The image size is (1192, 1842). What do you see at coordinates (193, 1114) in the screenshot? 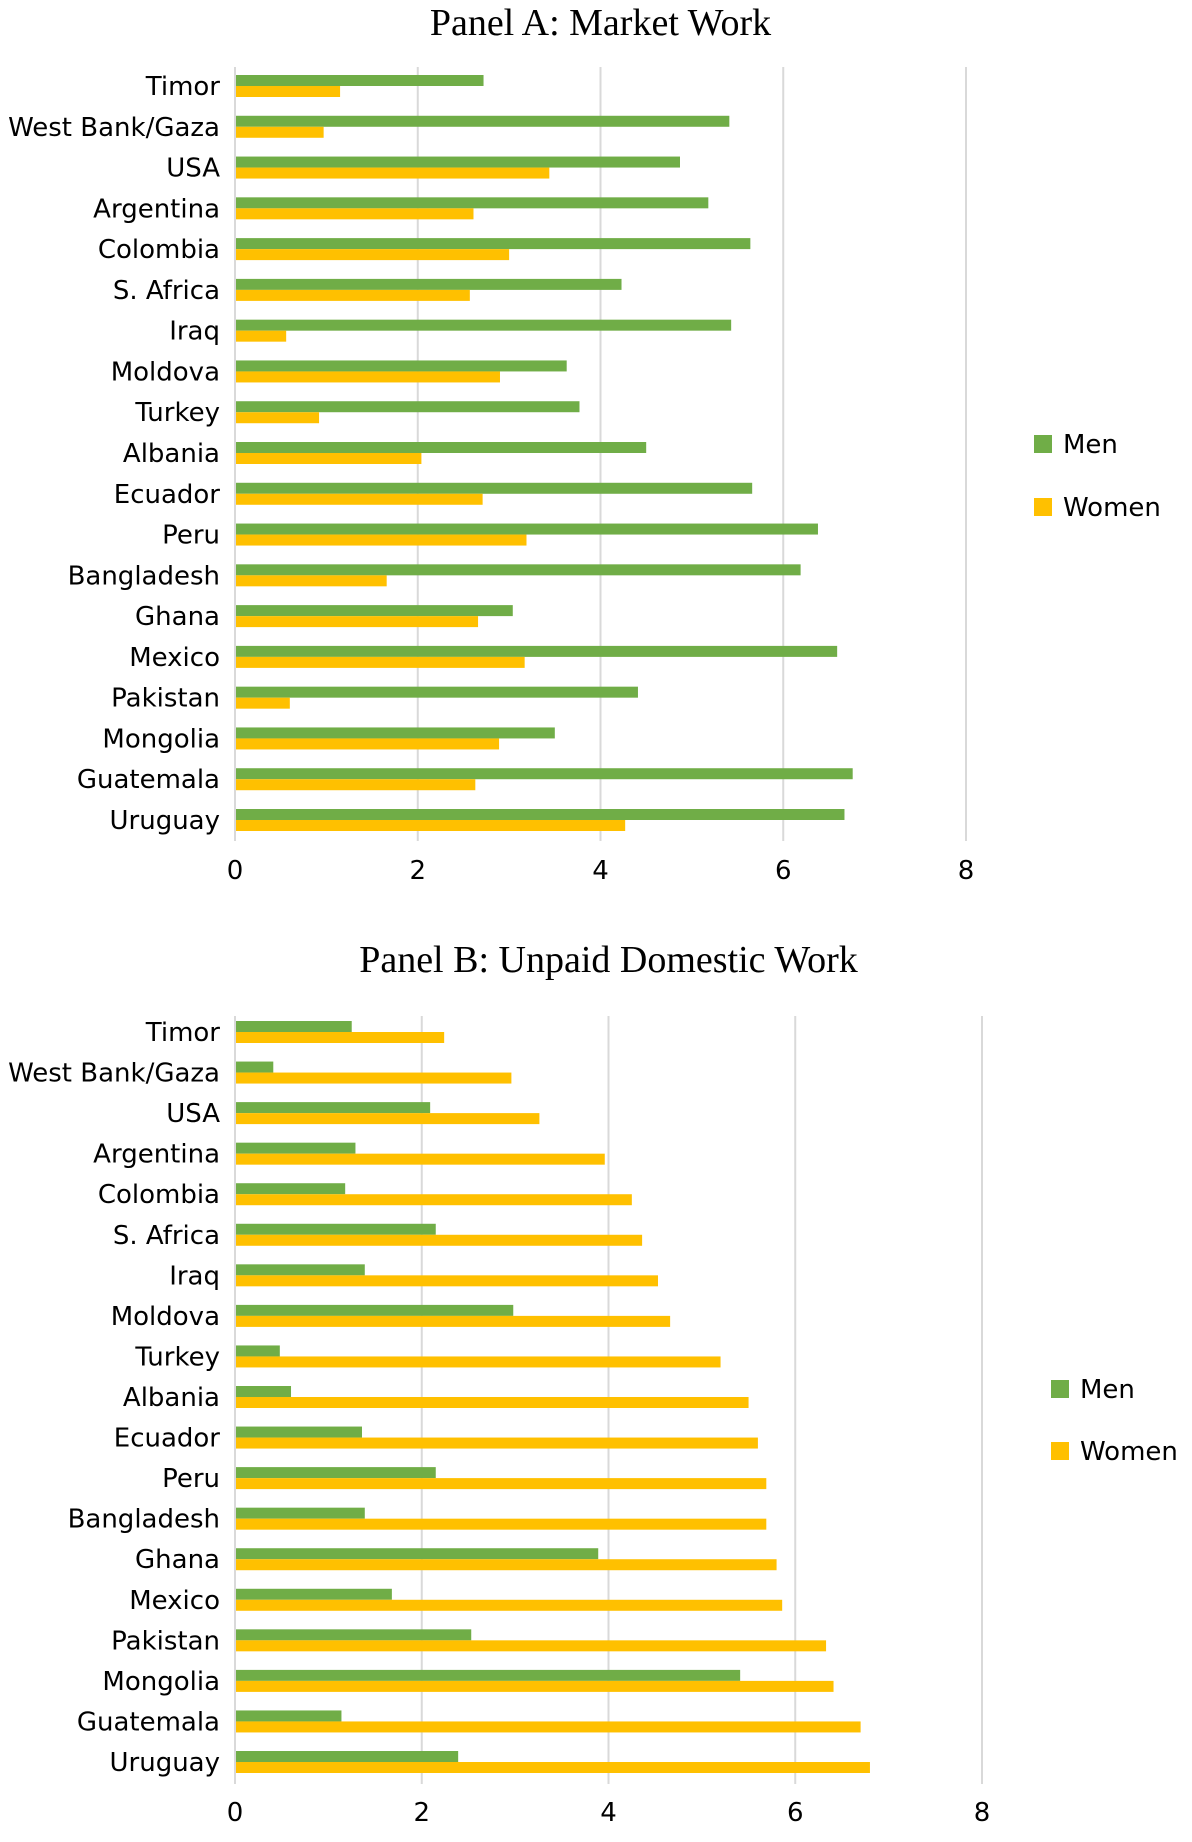
I see `category-label: USA` at bounding box center [193, 1114].